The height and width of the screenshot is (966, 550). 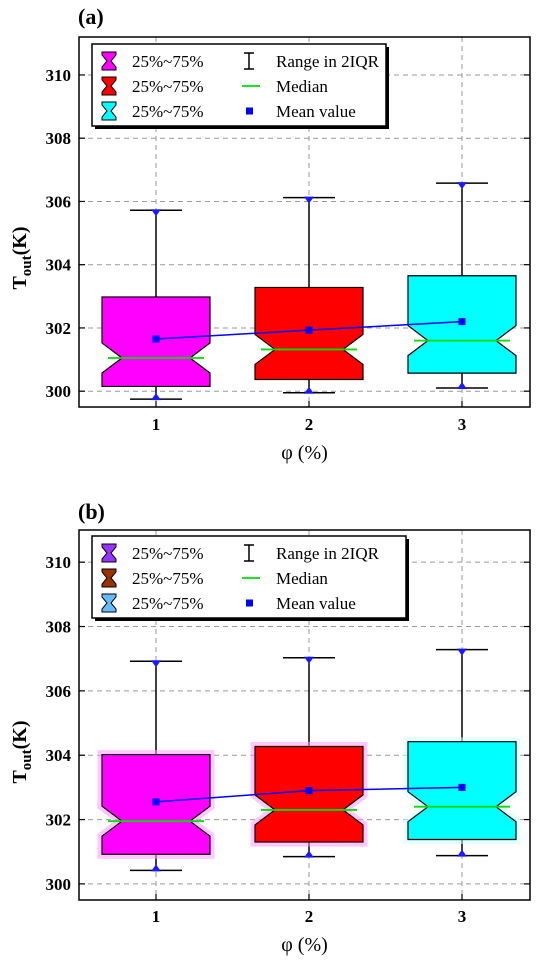 I want to click on legend-box, so click(x=239, y=85).